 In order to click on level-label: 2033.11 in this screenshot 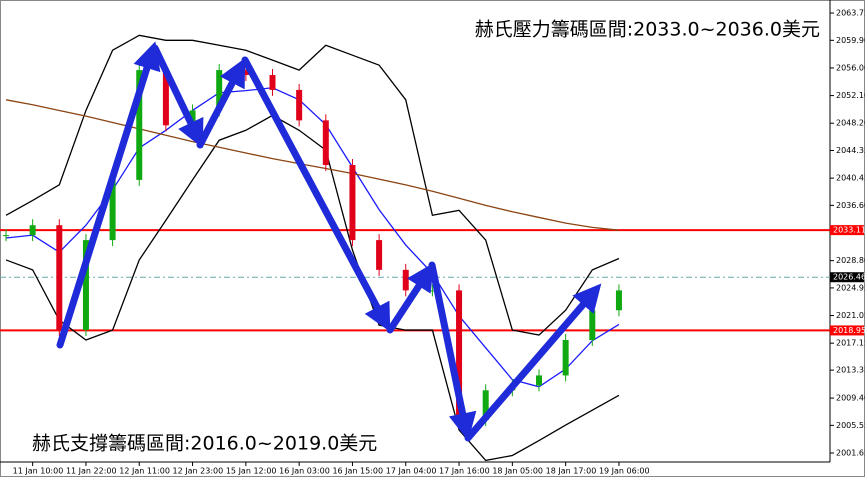, I will do `click(849, 230)`.